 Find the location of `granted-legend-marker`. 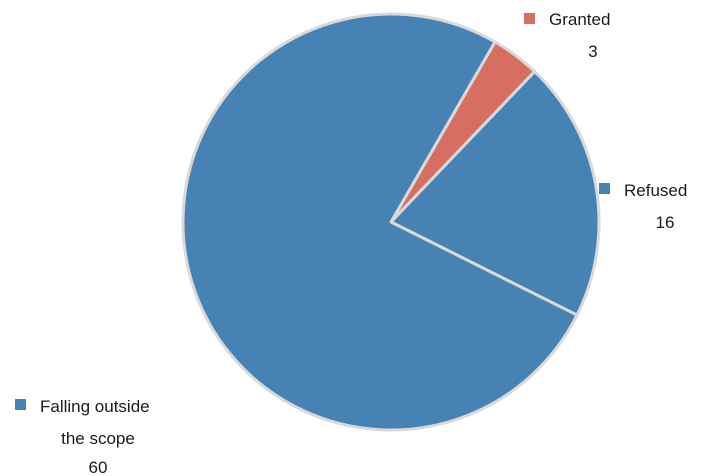

granted-legend-marker is located at coordinates (529, 18).